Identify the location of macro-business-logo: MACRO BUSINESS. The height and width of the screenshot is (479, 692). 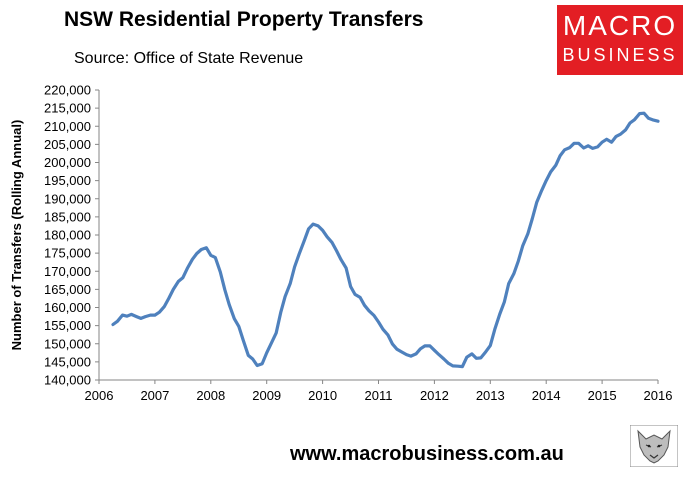
(620, 40).